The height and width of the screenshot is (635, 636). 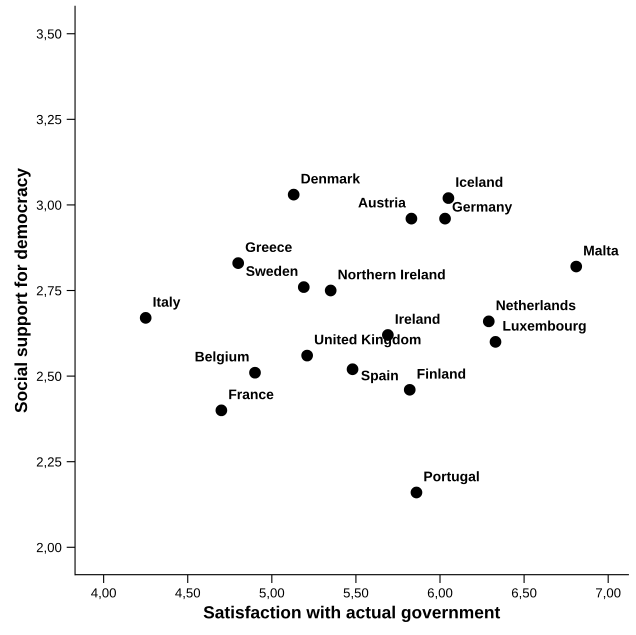 What do you see at coordinates (49, 462) in the screenshot?
I see `y-tick-label: 2,25` at bounding box center [49, 462].